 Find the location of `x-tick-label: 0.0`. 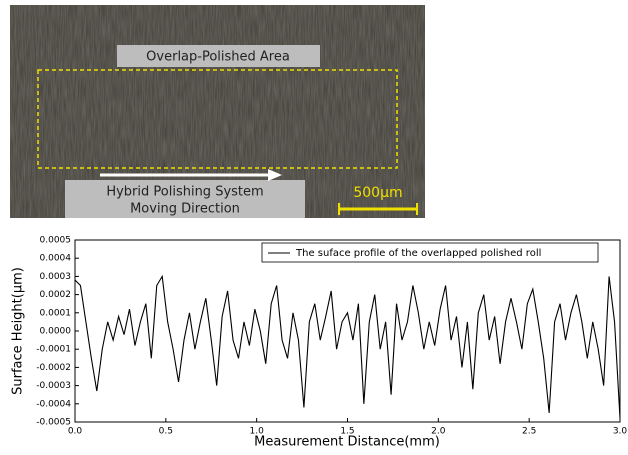

x-tick-label: 0.0 is located at coordinates (75, 432).